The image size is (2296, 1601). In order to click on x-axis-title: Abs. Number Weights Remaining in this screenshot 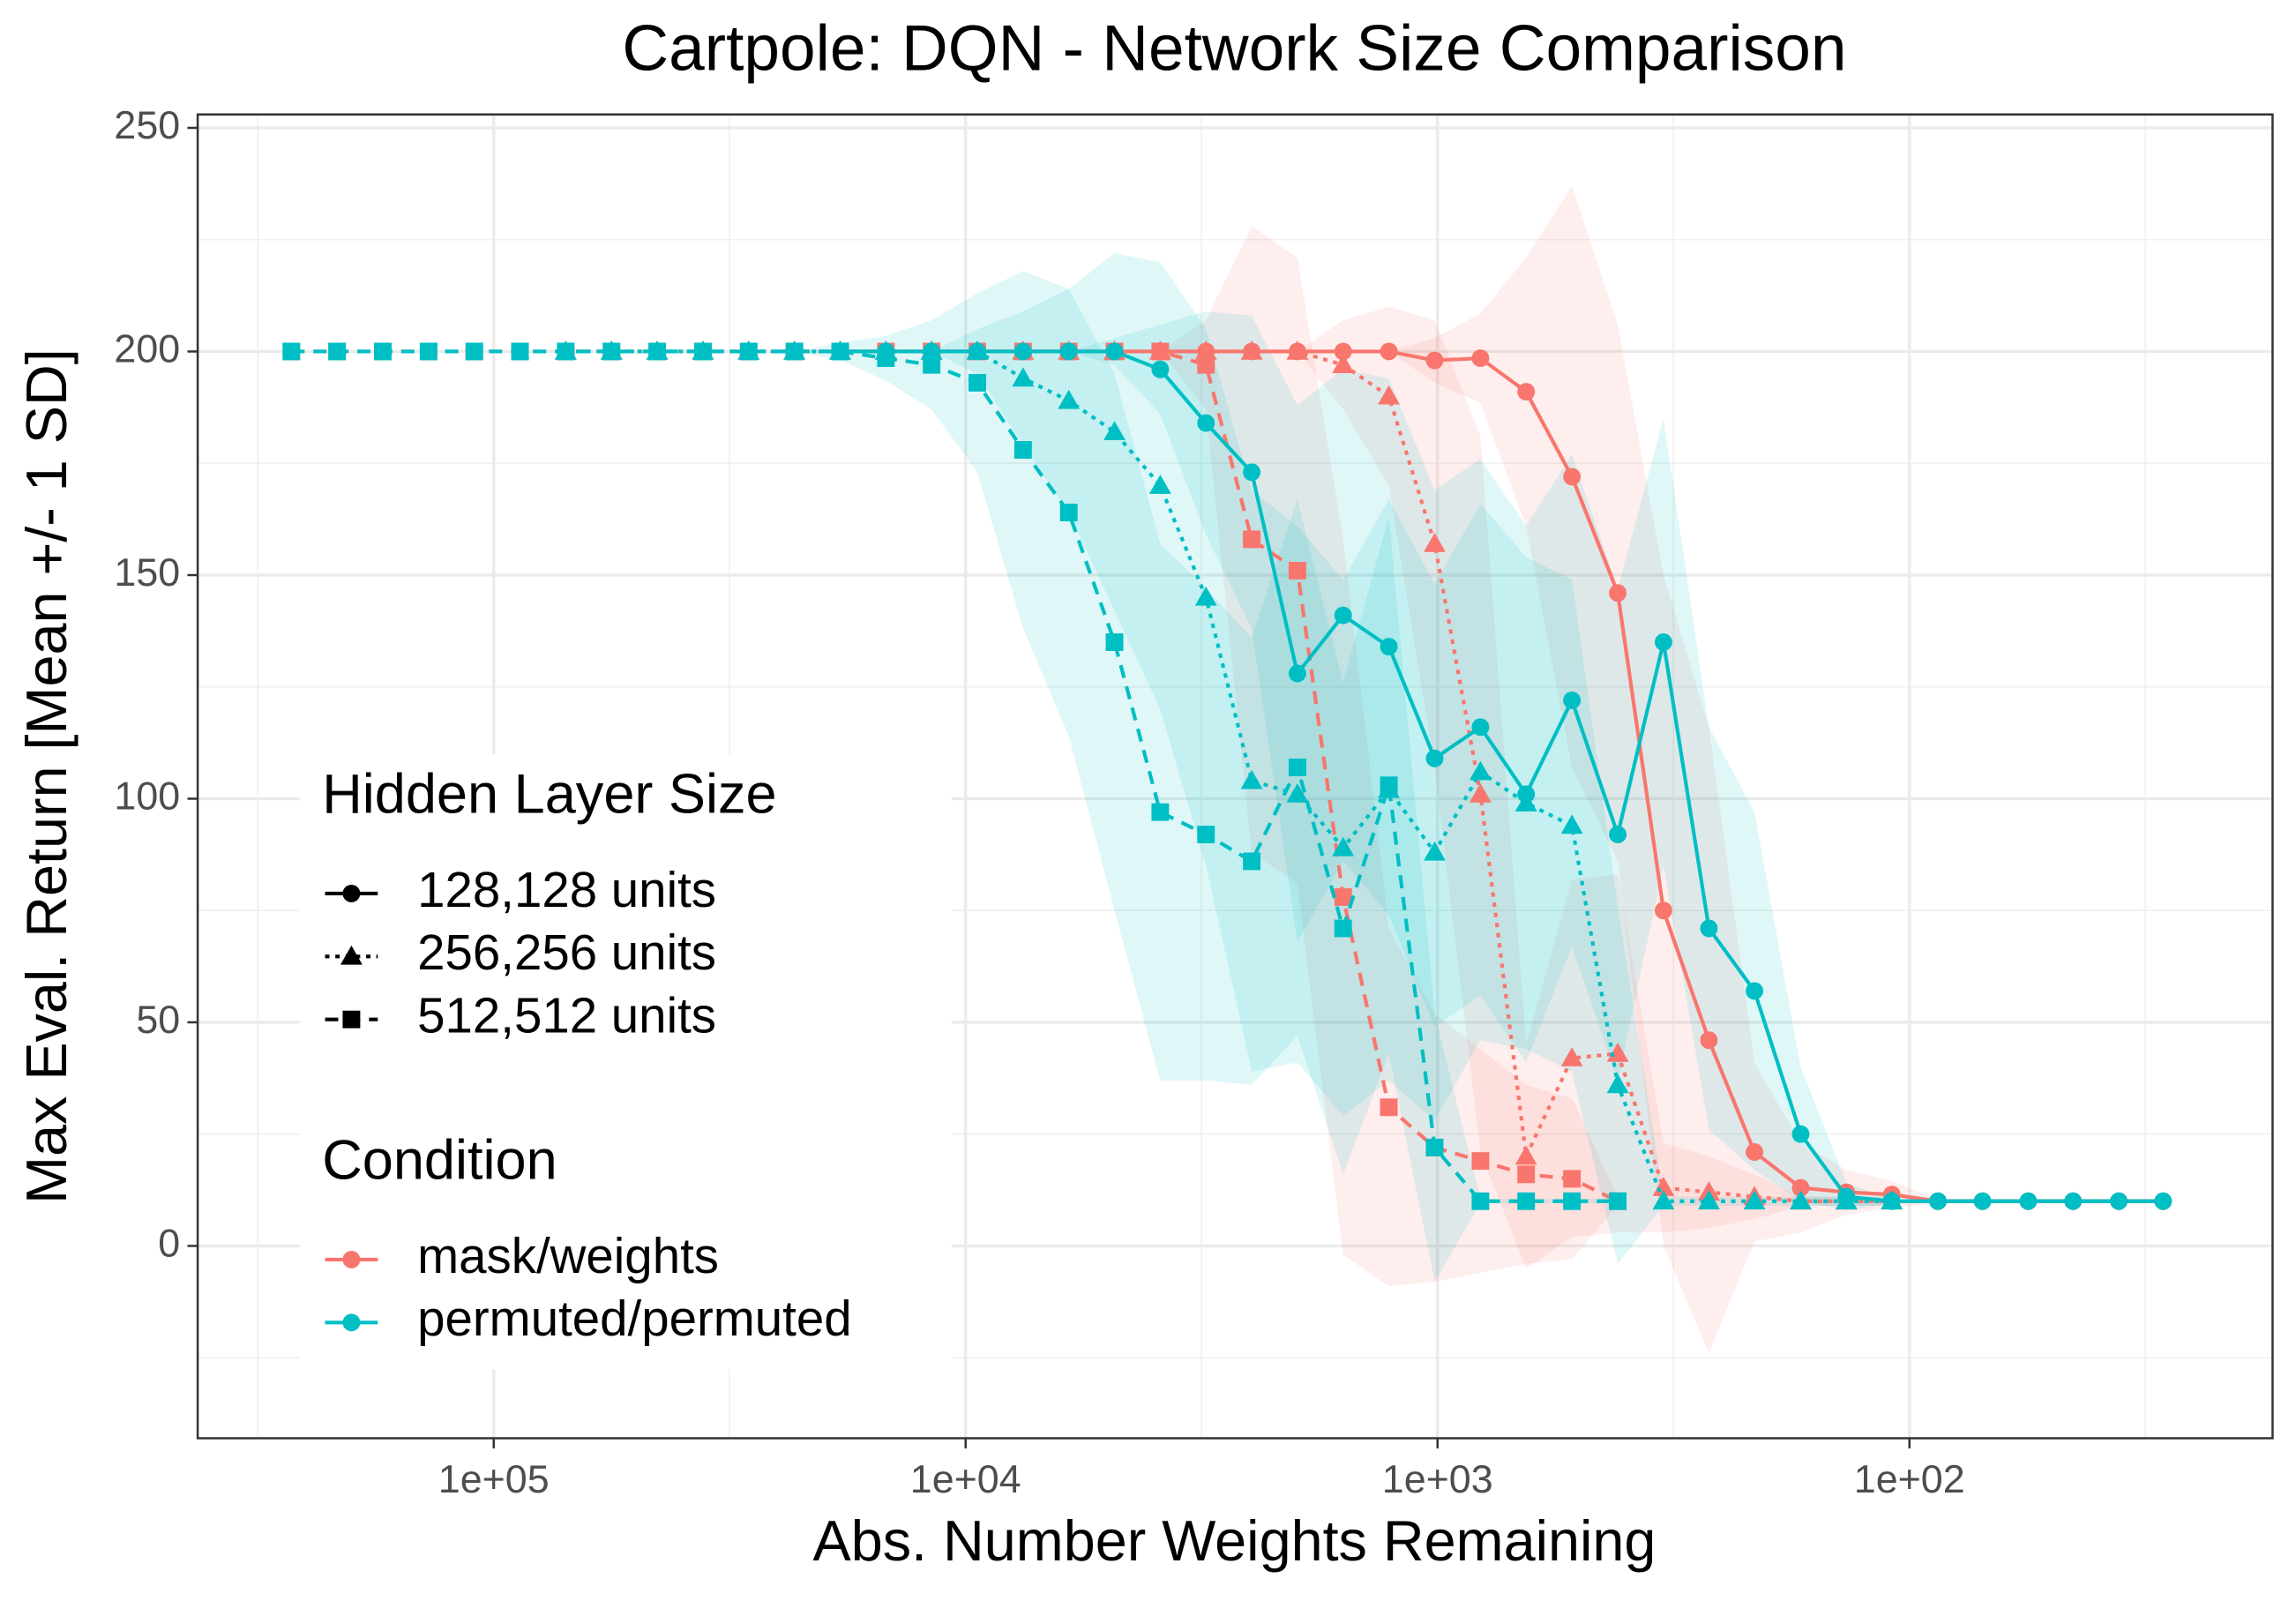, I will do `click(1235, 1540)`.